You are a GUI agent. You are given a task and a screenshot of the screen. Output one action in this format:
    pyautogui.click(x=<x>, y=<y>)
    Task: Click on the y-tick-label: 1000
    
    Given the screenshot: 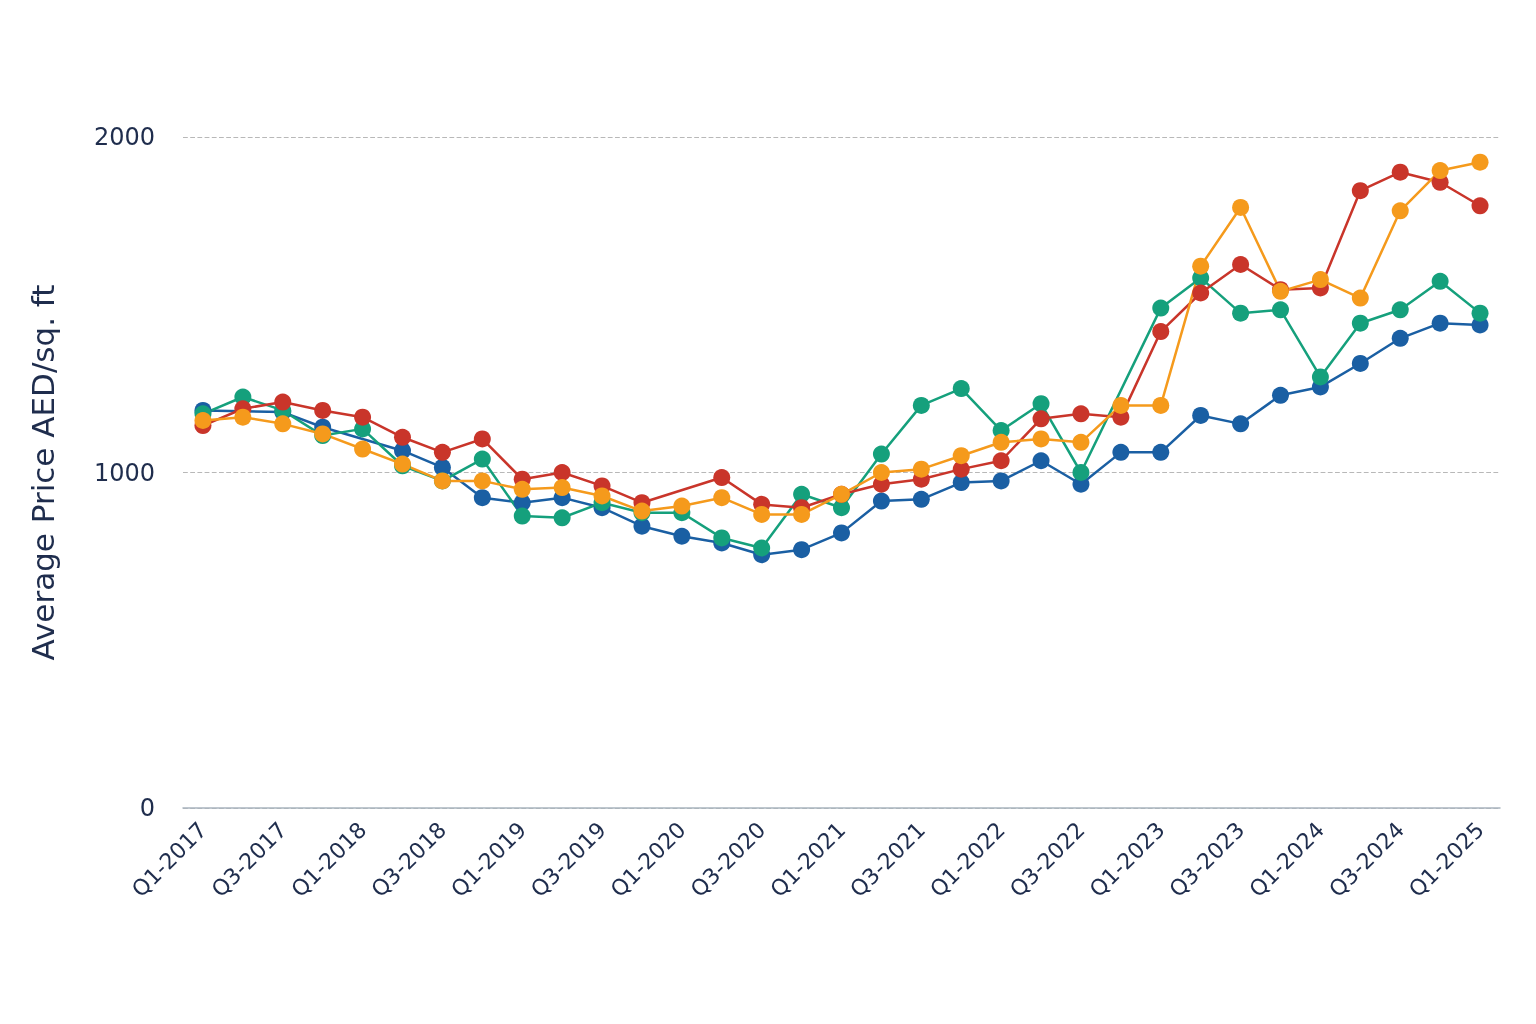 What is the action you would take?
    pyautogui.click(x=124, y=472)
    